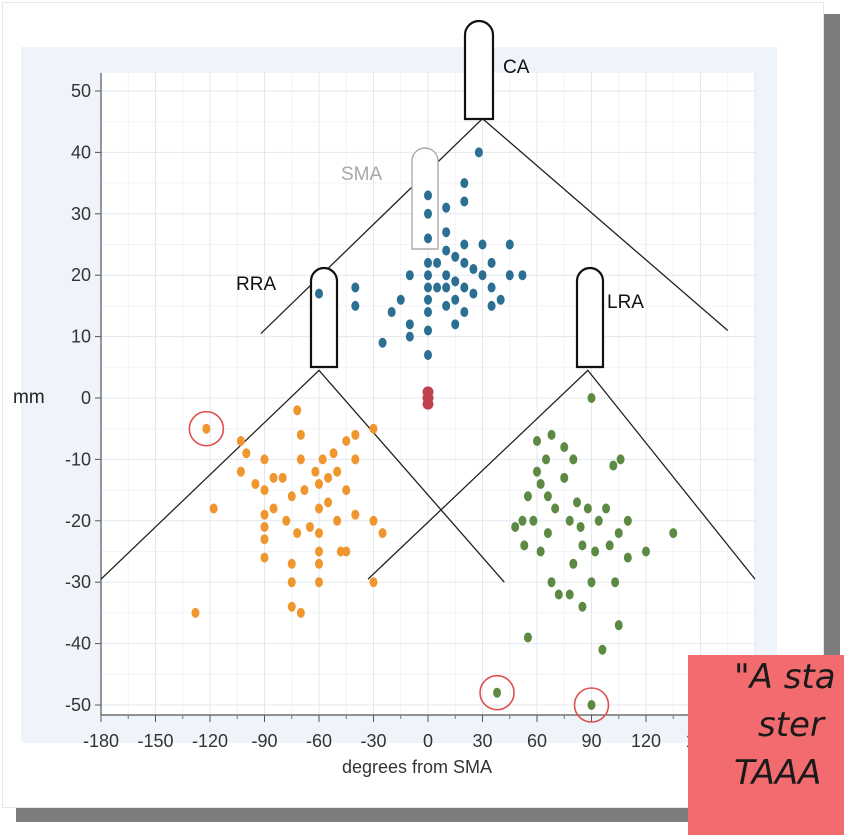 The width and height of the screenshot is (844, 835). Describe the element at coordinates (417, 767) in the screenshot. I see `x-axis-label: degrees from SMA` at that location.